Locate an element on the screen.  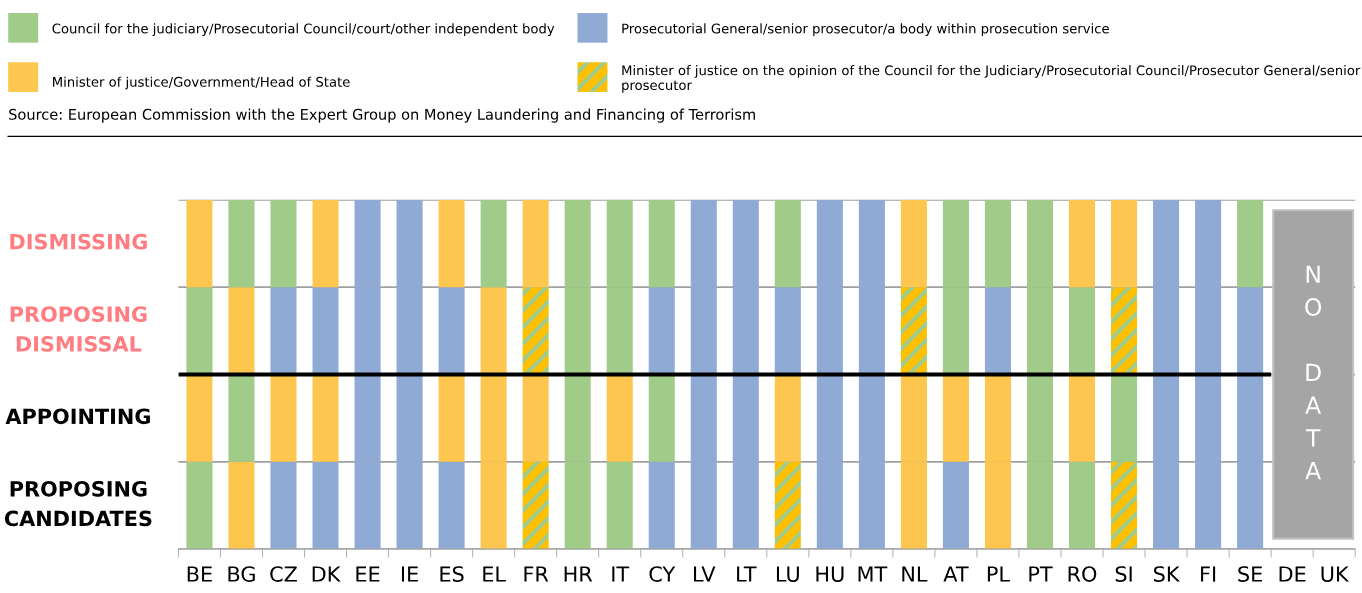
series-label: DISMISSING is located at coordinates (78, 241).